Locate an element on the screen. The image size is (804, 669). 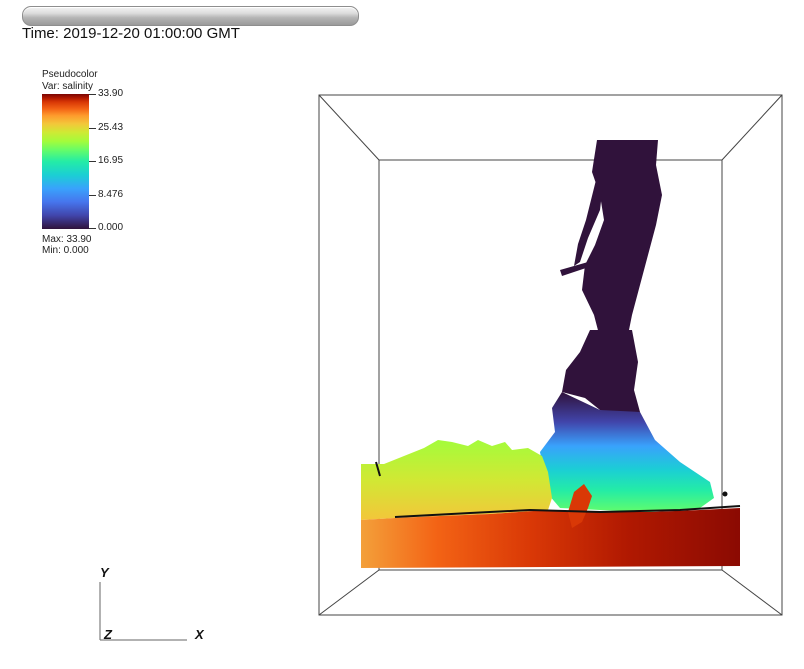
upper-bay is located at coordinates (601, 374).